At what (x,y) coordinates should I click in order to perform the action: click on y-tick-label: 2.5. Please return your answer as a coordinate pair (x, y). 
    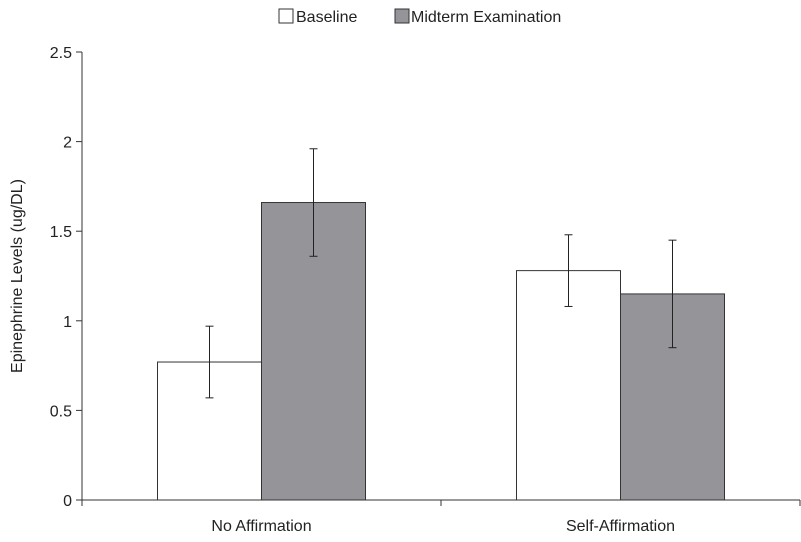
    Looking at the image, I should click on (61, 53).